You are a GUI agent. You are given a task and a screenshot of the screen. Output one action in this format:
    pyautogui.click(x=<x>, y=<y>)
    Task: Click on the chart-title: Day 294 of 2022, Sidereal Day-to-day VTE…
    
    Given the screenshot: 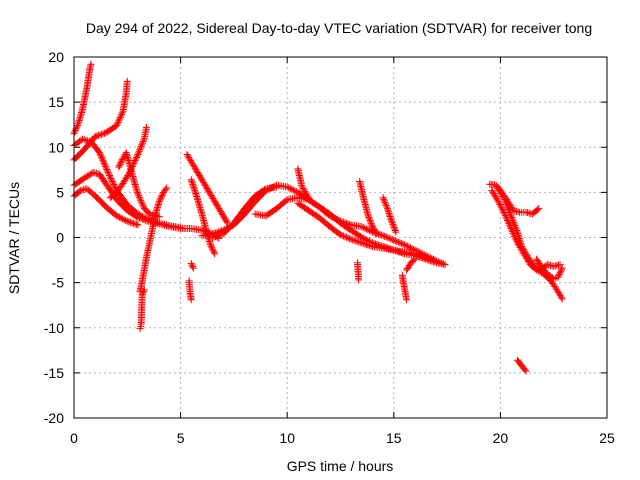 What is the action you would take?
    pyautogui.click(x=339, y=28)
    